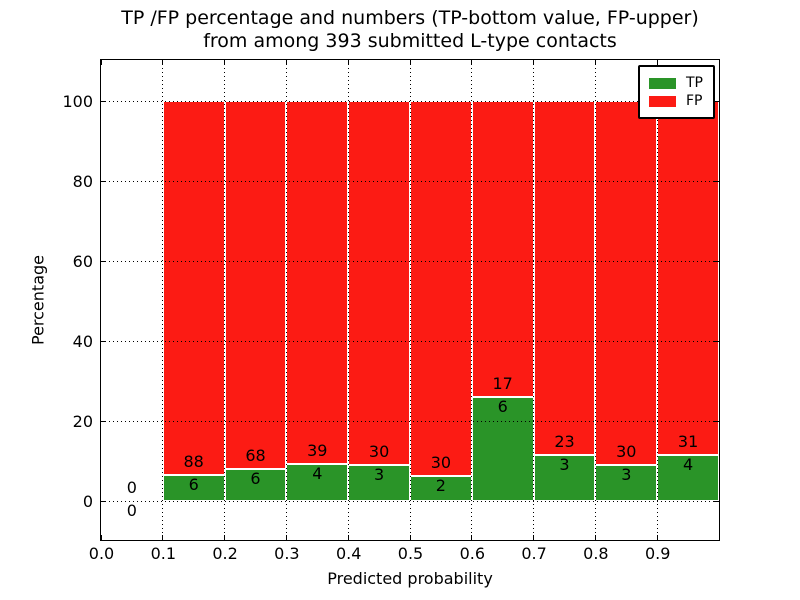 This screenshot has width=800, height=600. I want to click on chart-title-line2: from among 393 submitted L-type contacts, so click(410, 41).